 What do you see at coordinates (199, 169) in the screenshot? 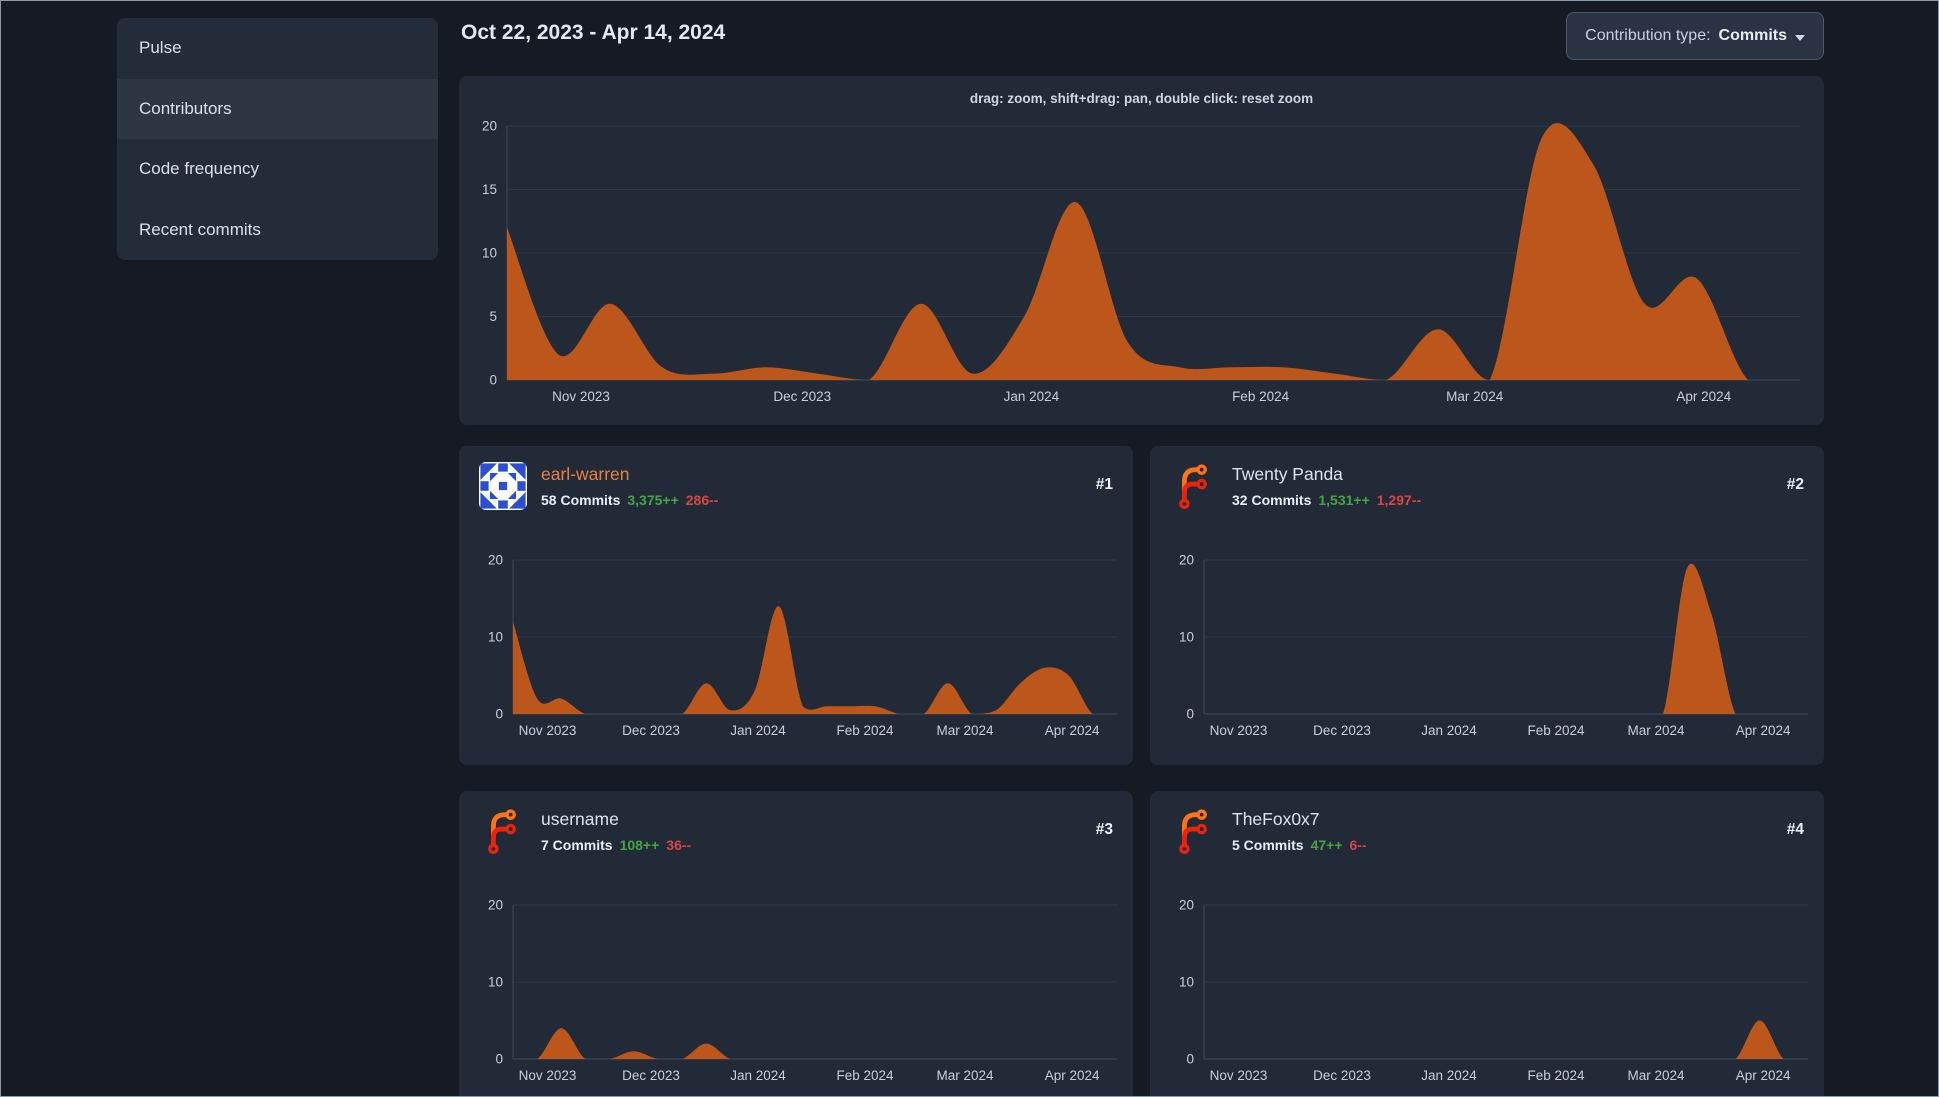
I see `sidebar-item-label: Code frequency` at bounding box center [199, 169].